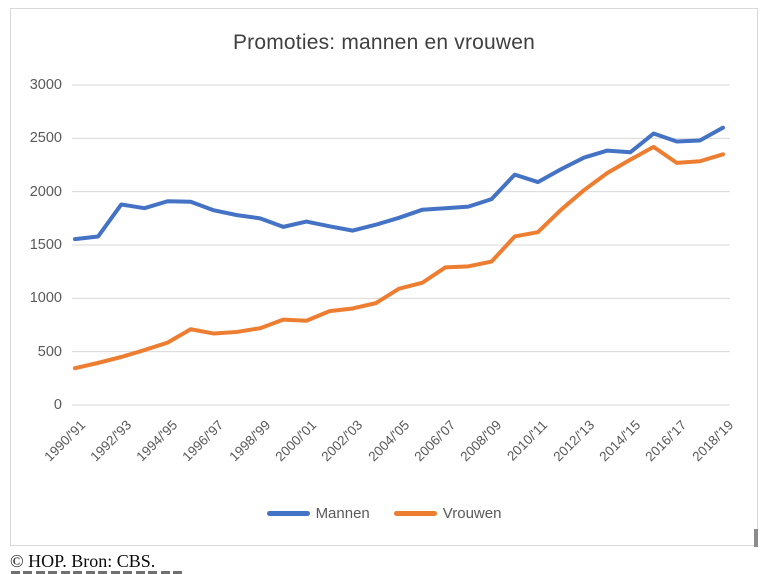  I want to click on legend-label: Vrouwen, so click(472, 513).